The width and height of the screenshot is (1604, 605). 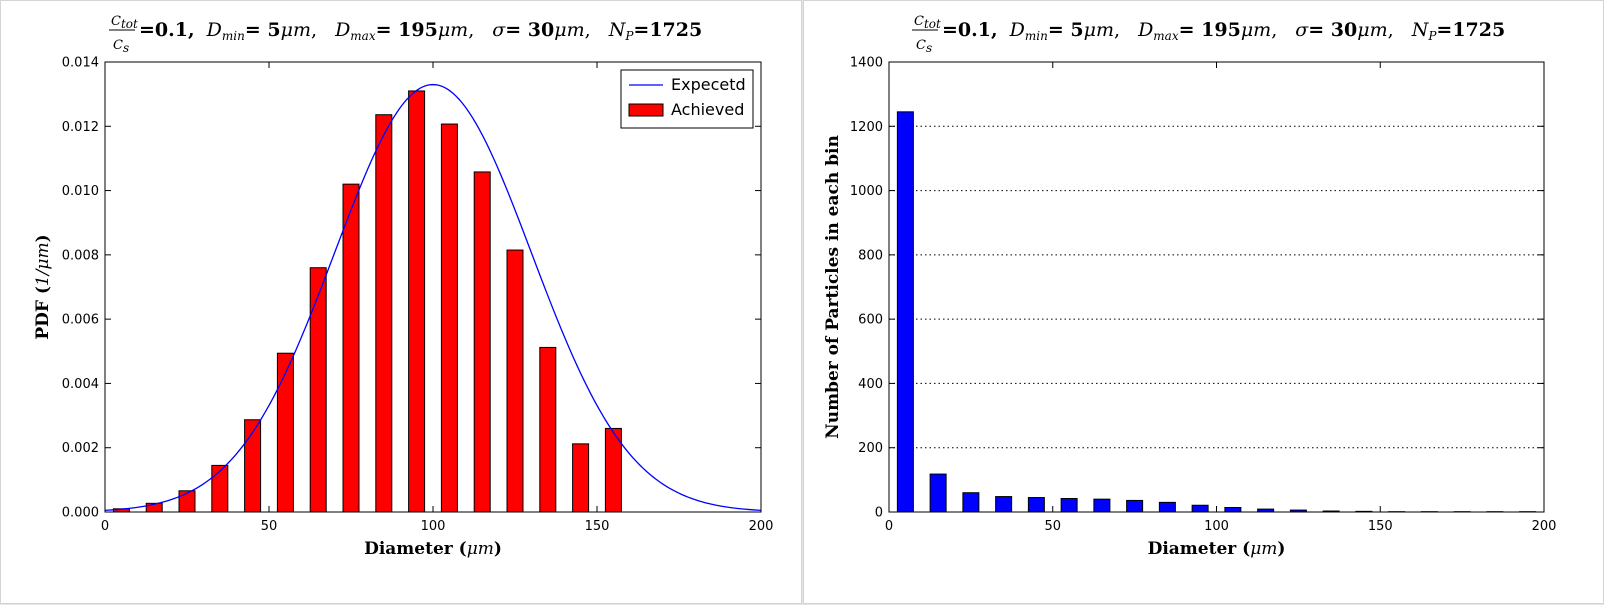 I want to click on y-tick-label: 1400, so click(x=866, y=63).